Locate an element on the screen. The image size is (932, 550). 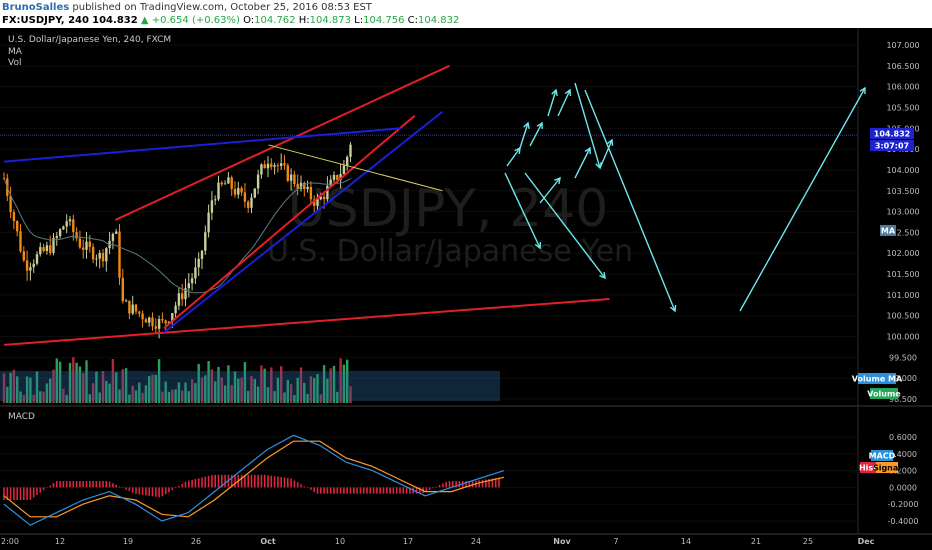
change-arrow-icon: ▲ is located at coordinates (144, 20).